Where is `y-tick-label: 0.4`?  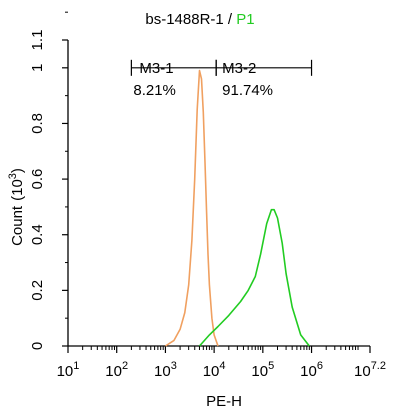 y-tick-label: 0.4 is located at coordinates (37, 234).